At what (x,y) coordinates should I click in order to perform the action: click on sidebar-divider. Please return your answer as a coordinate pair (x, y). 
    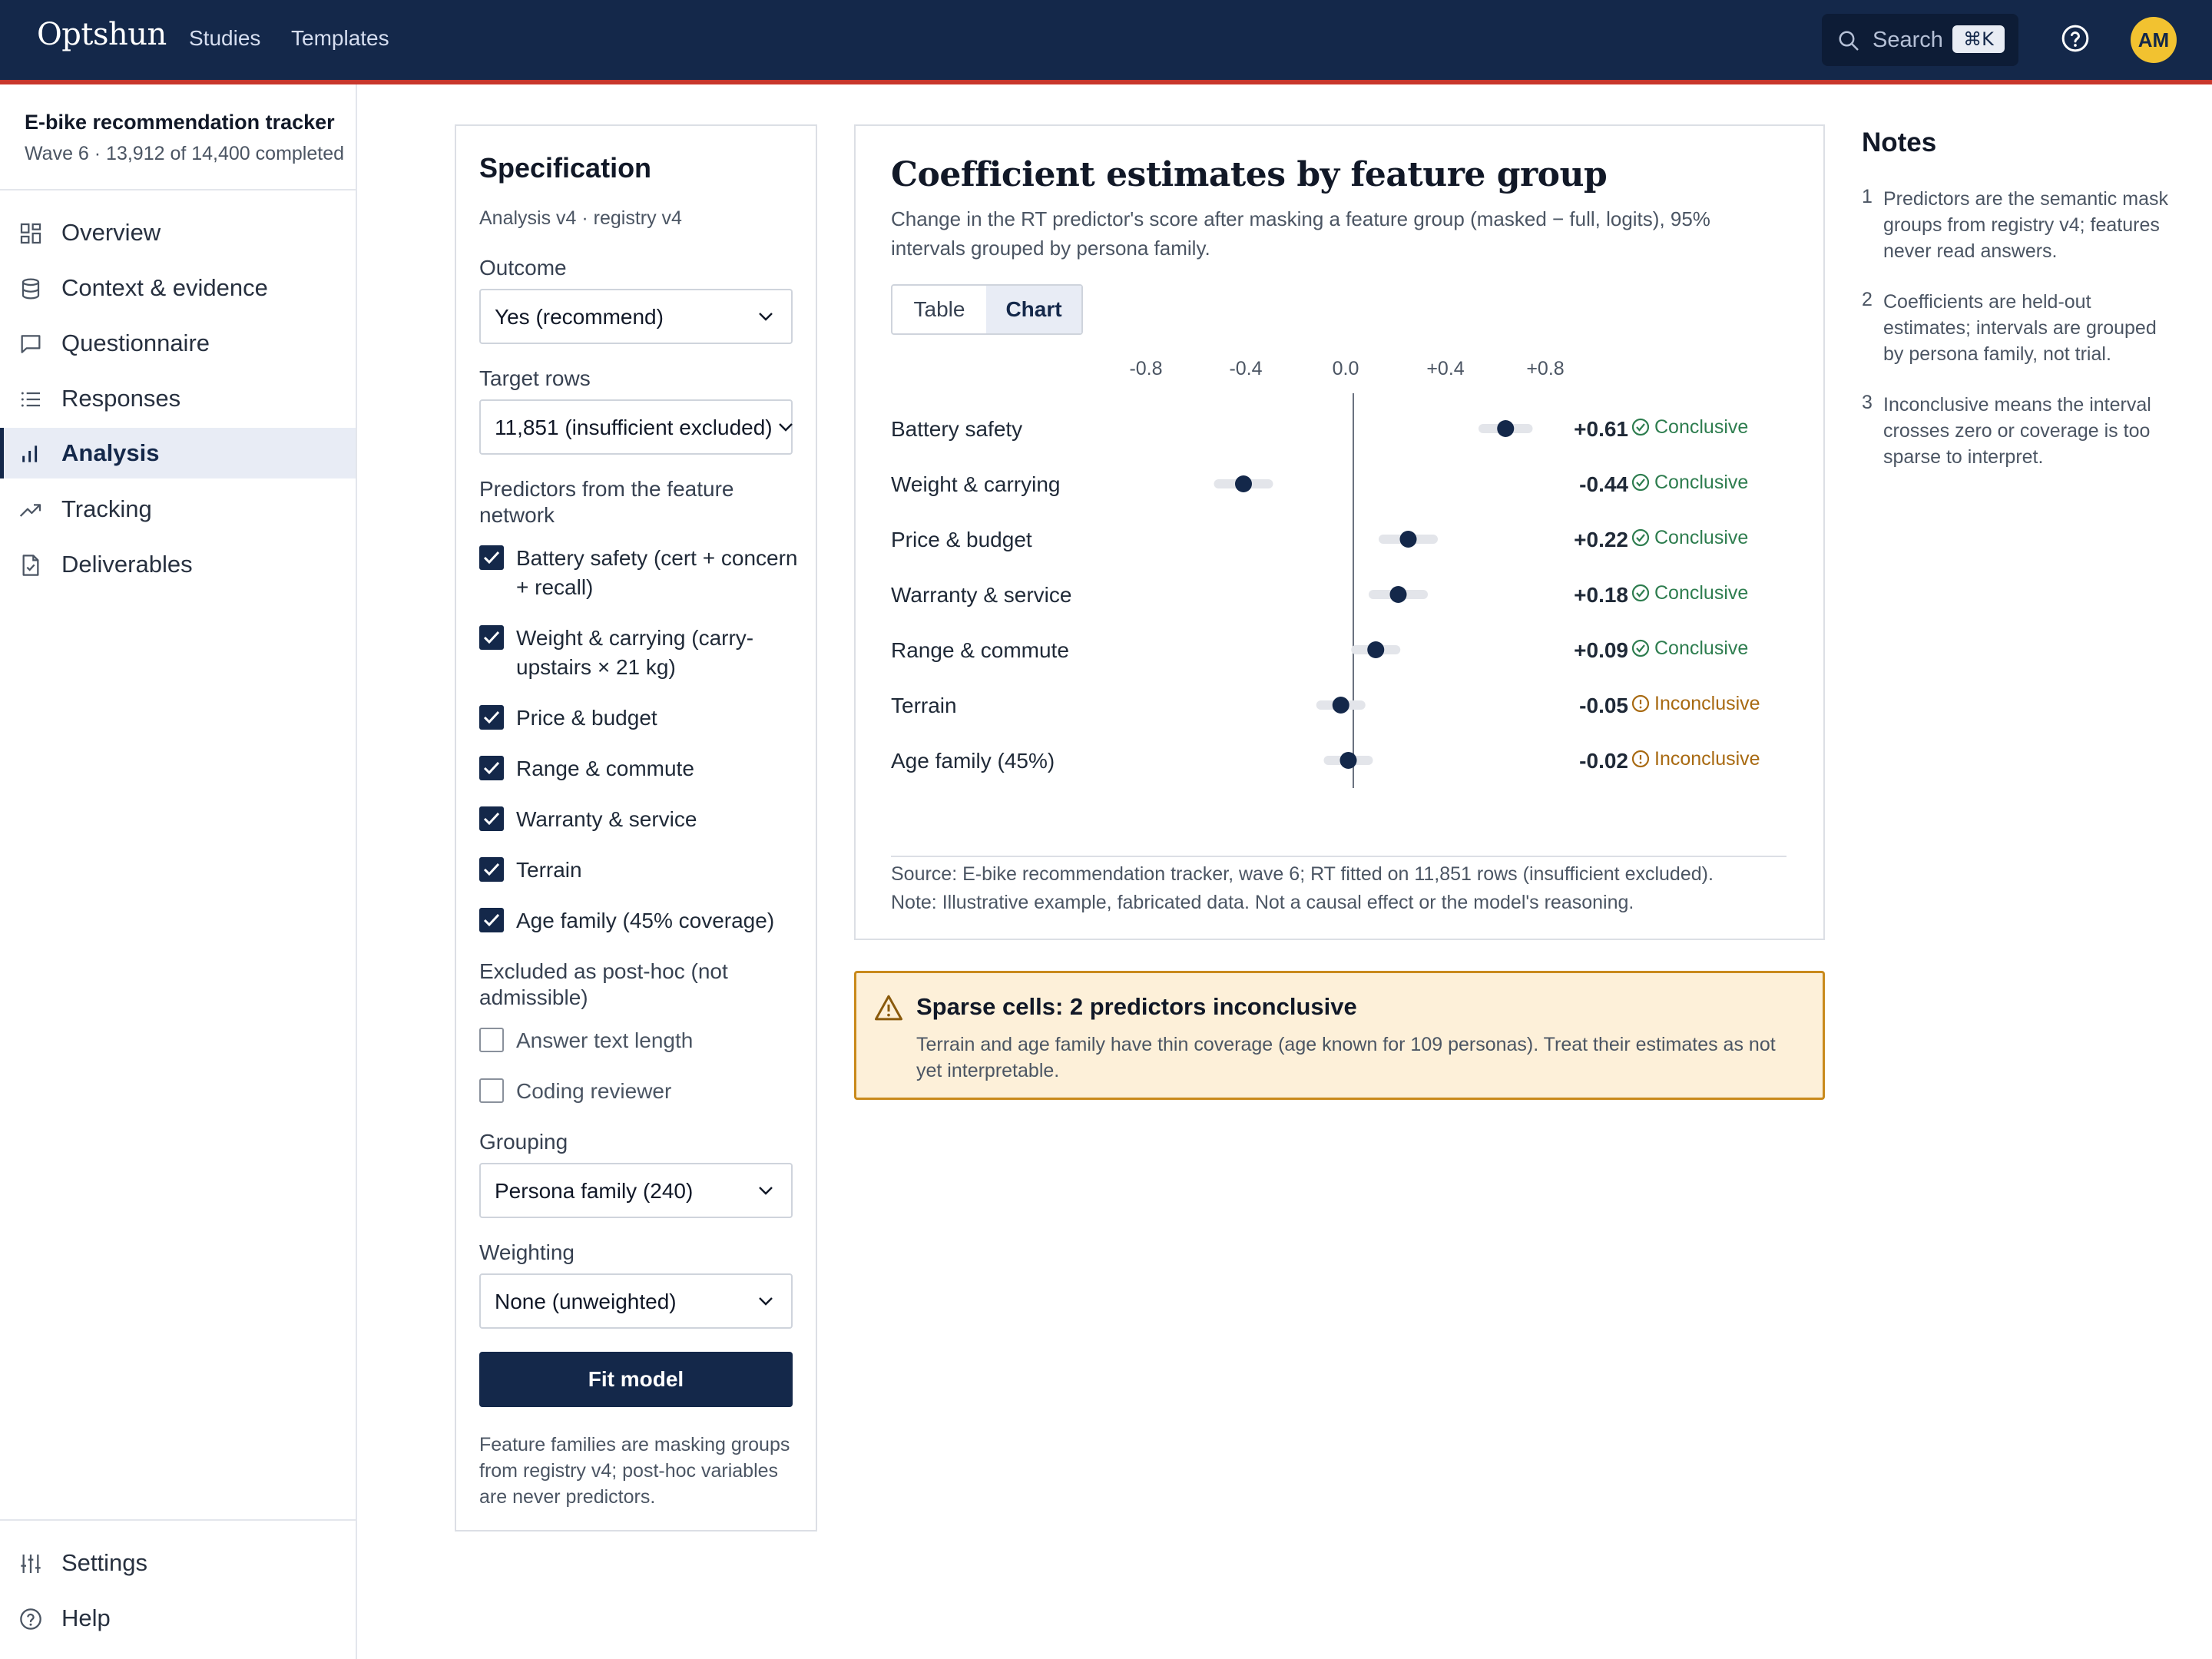
    Looking at the image, I should click on (178, 190).